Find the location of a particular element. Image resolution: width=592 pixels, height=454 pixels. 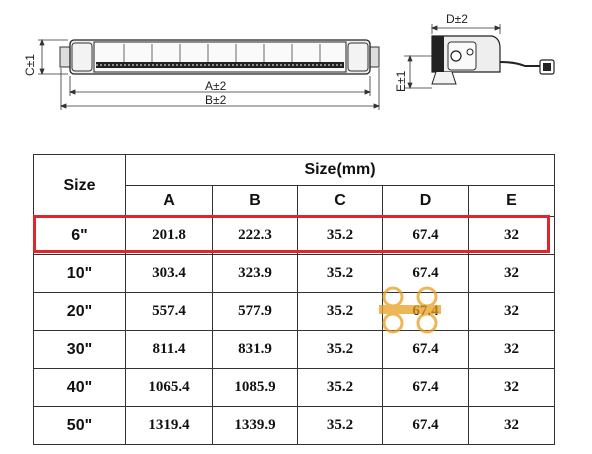

row-value-cell-b: 831.9 is located at coordinates (255, 349).